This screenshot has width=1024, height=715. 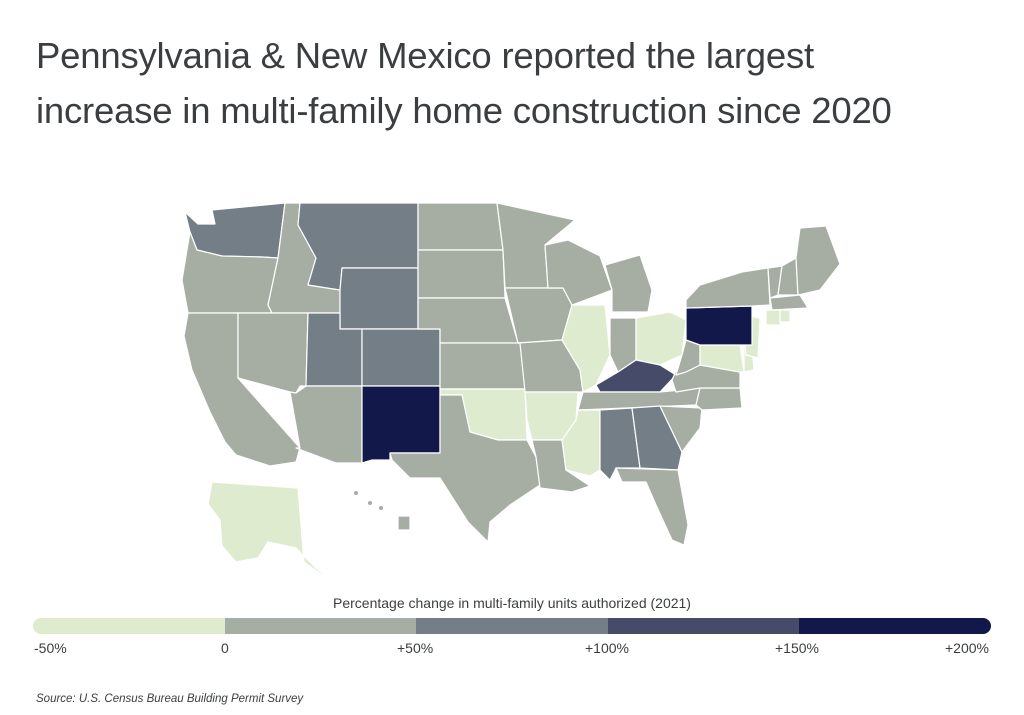 I want to click on state-il, so click(x=586, y=348).